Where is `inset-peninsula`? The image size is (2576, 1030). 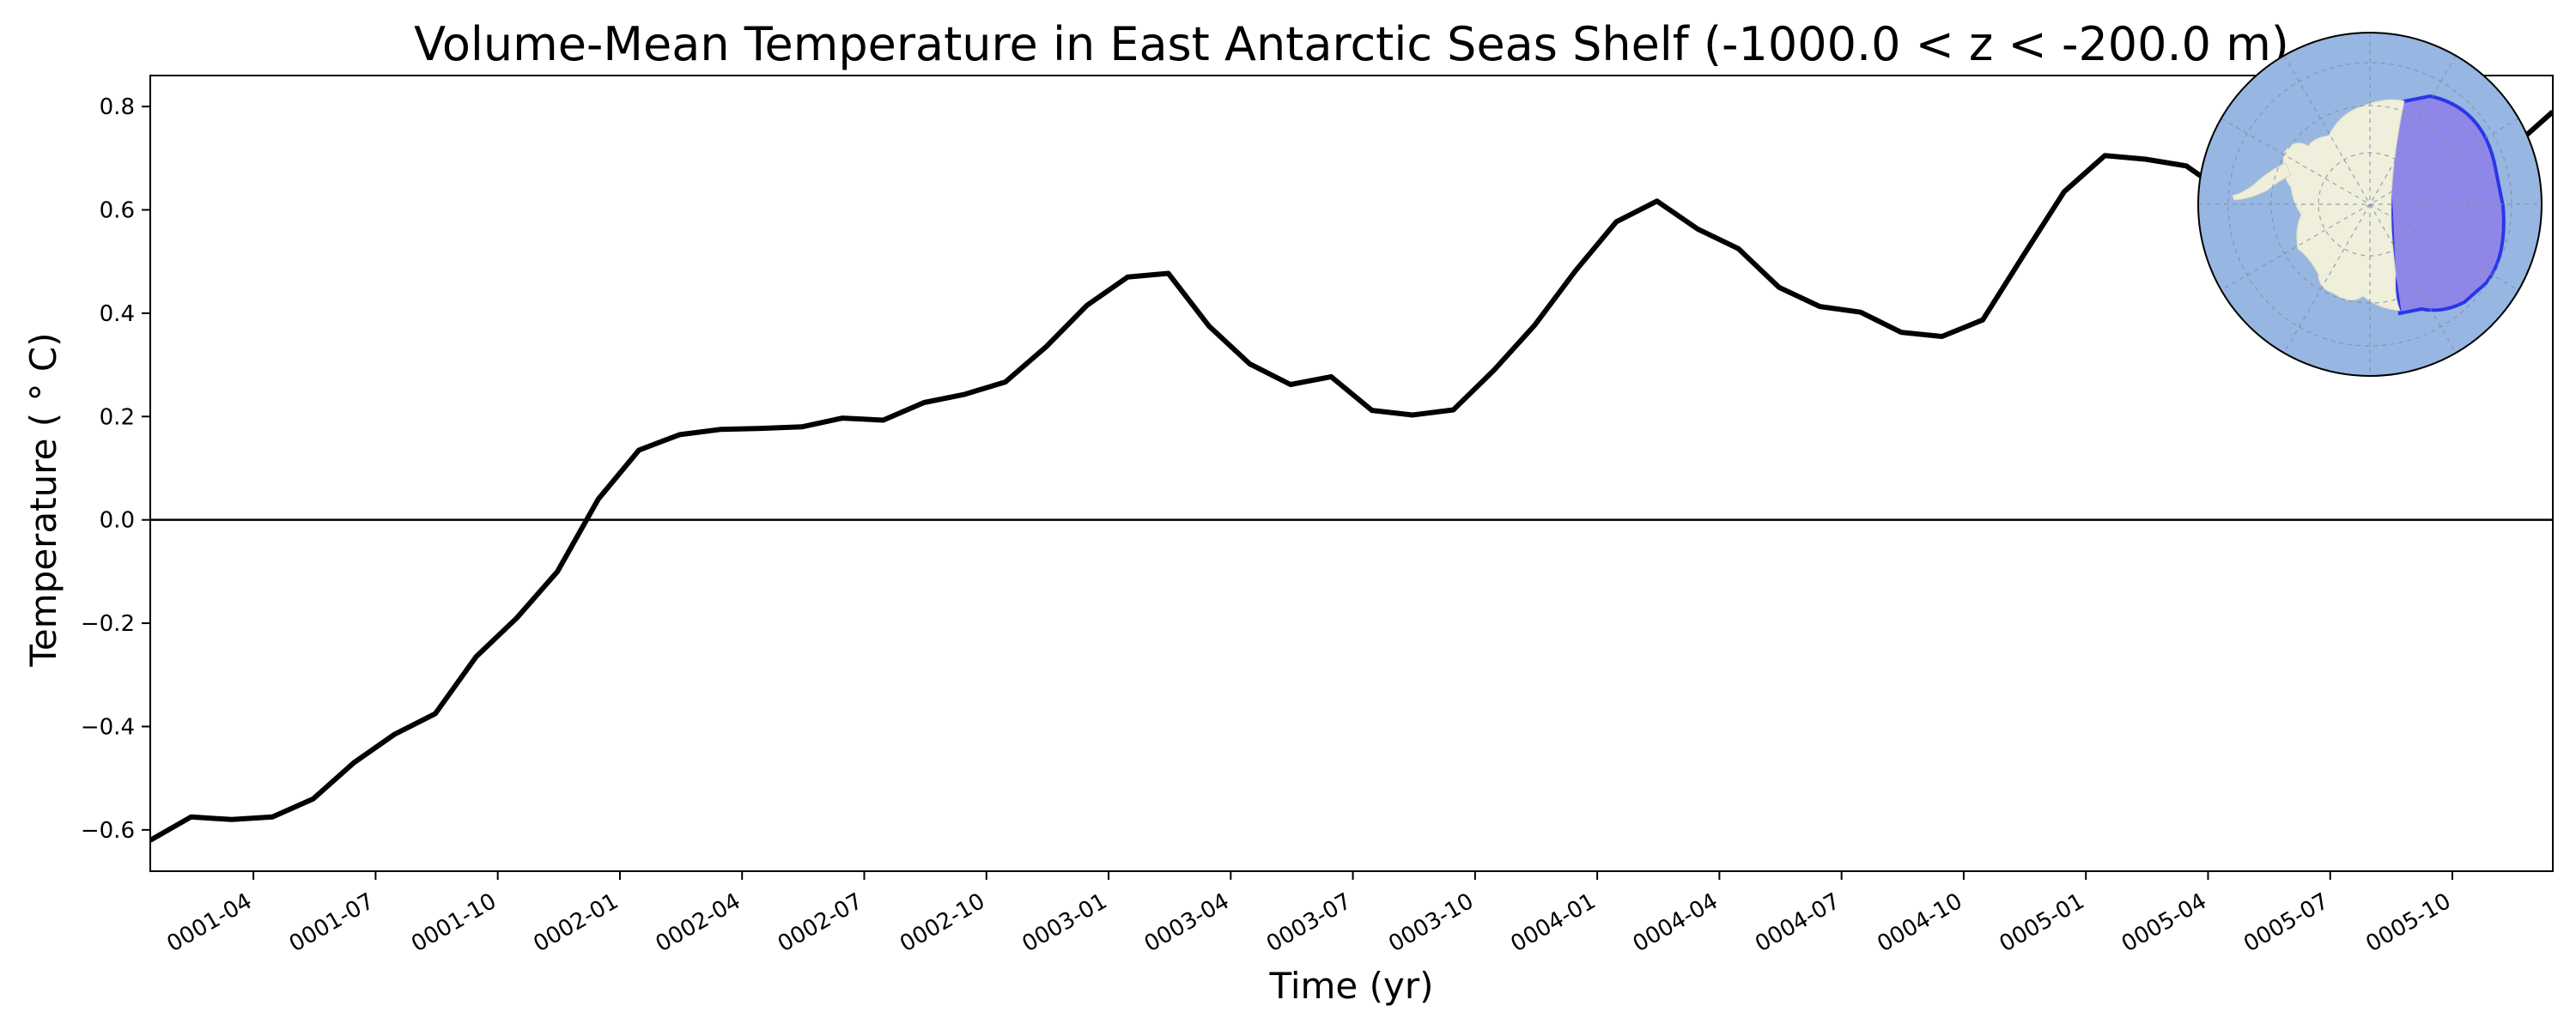
inset-peninsula is located at coordinates (2262, 181).